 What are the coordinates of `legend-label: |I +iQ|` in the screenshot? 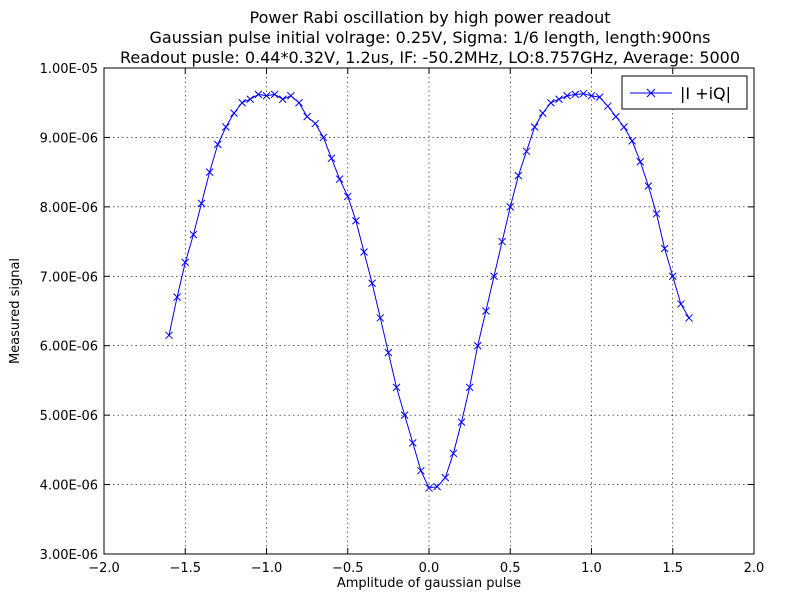 It's located at (705, 93).